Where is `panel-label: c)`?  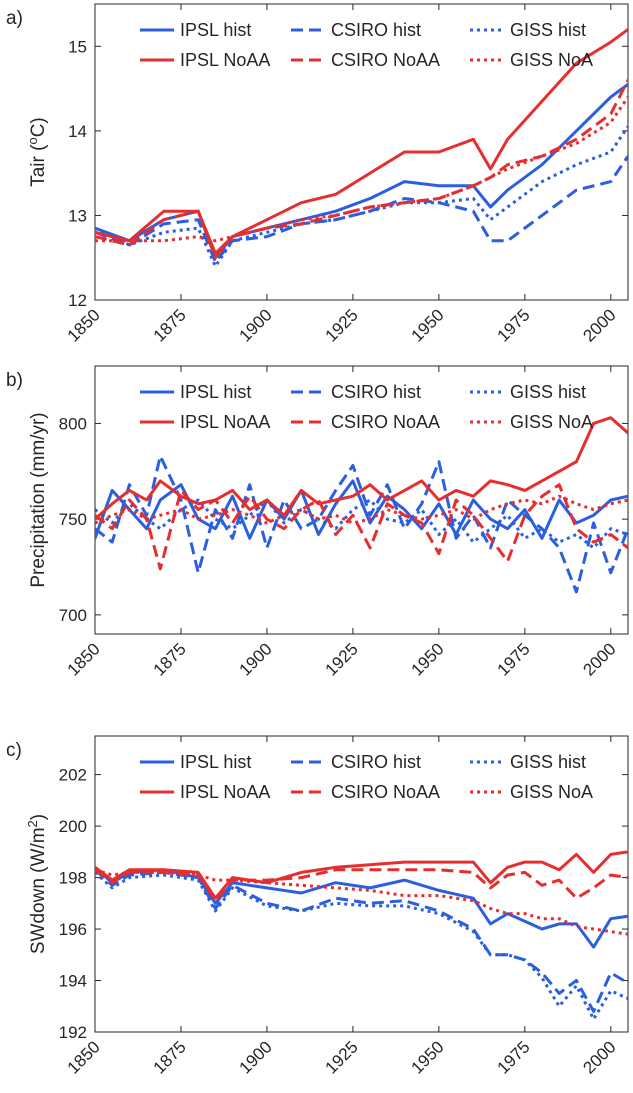 panel-label: c) is located at coordinates (14, 750).